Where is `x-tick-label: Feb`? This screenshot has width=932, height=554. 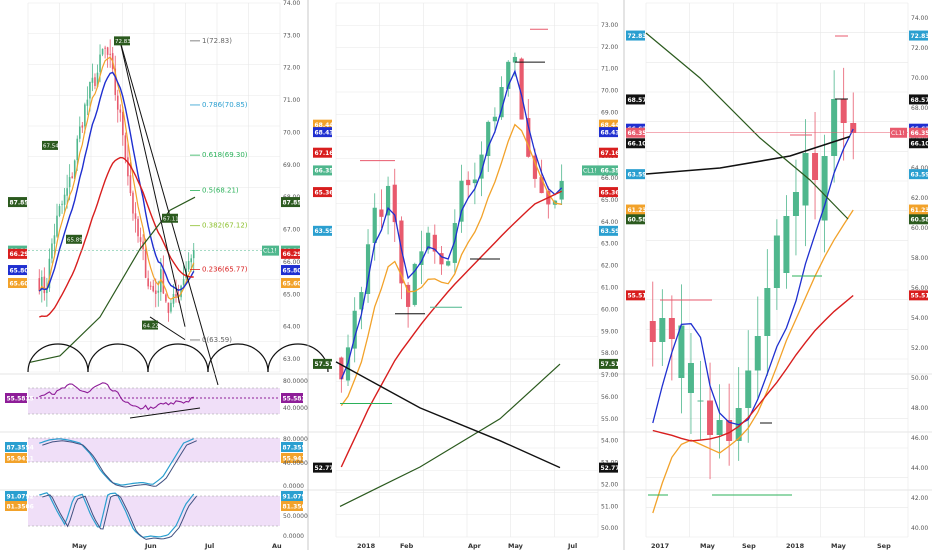 x-tick-label: Feb is located at coordinates (407, 546).